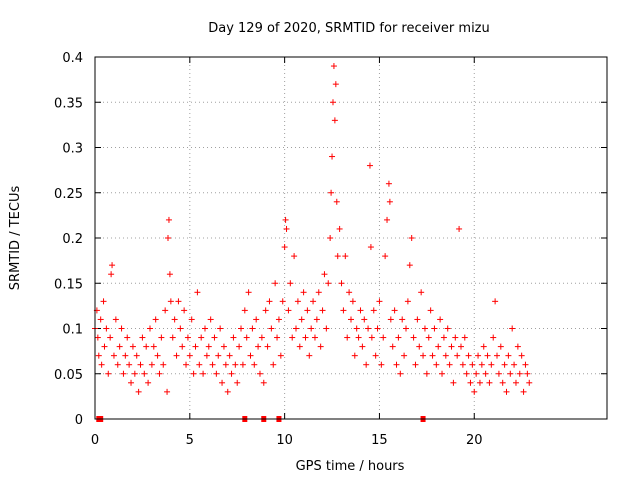  I want to click on y-tick-label: 0, so click(79, 420).